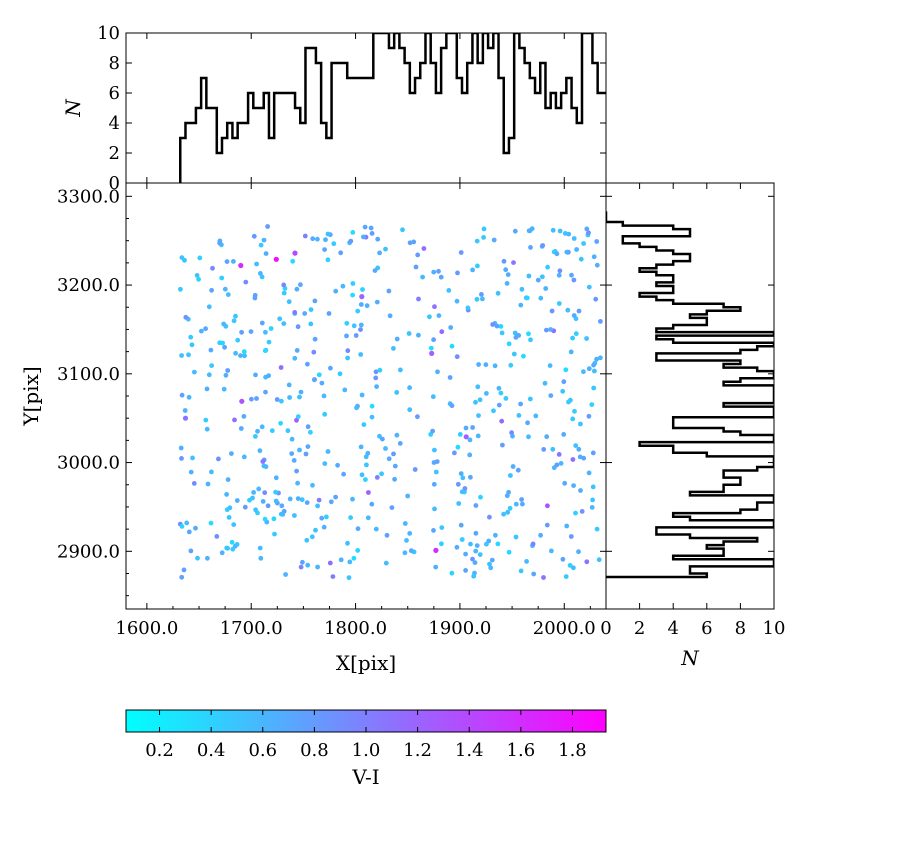  Describe the element at coordinates (417, 750) in the screenshot. I see `colorbar-tick-label: 1.2` at that location.